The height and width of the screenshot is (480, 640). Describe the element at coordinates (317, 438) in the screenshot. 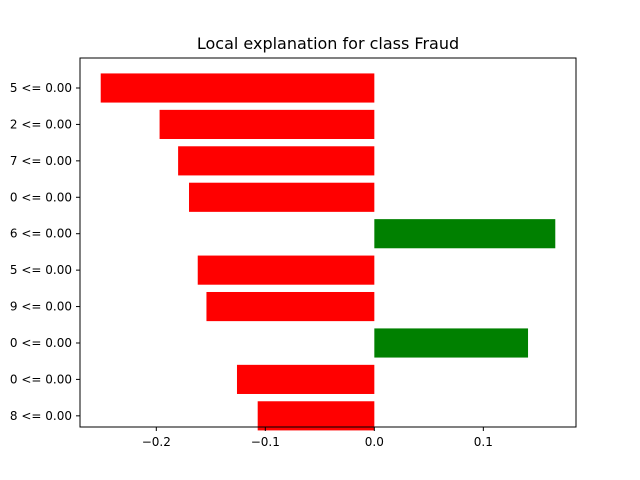

I see `x-ticks-group: −0.2 −0.1 0.0 0.1` at that location.